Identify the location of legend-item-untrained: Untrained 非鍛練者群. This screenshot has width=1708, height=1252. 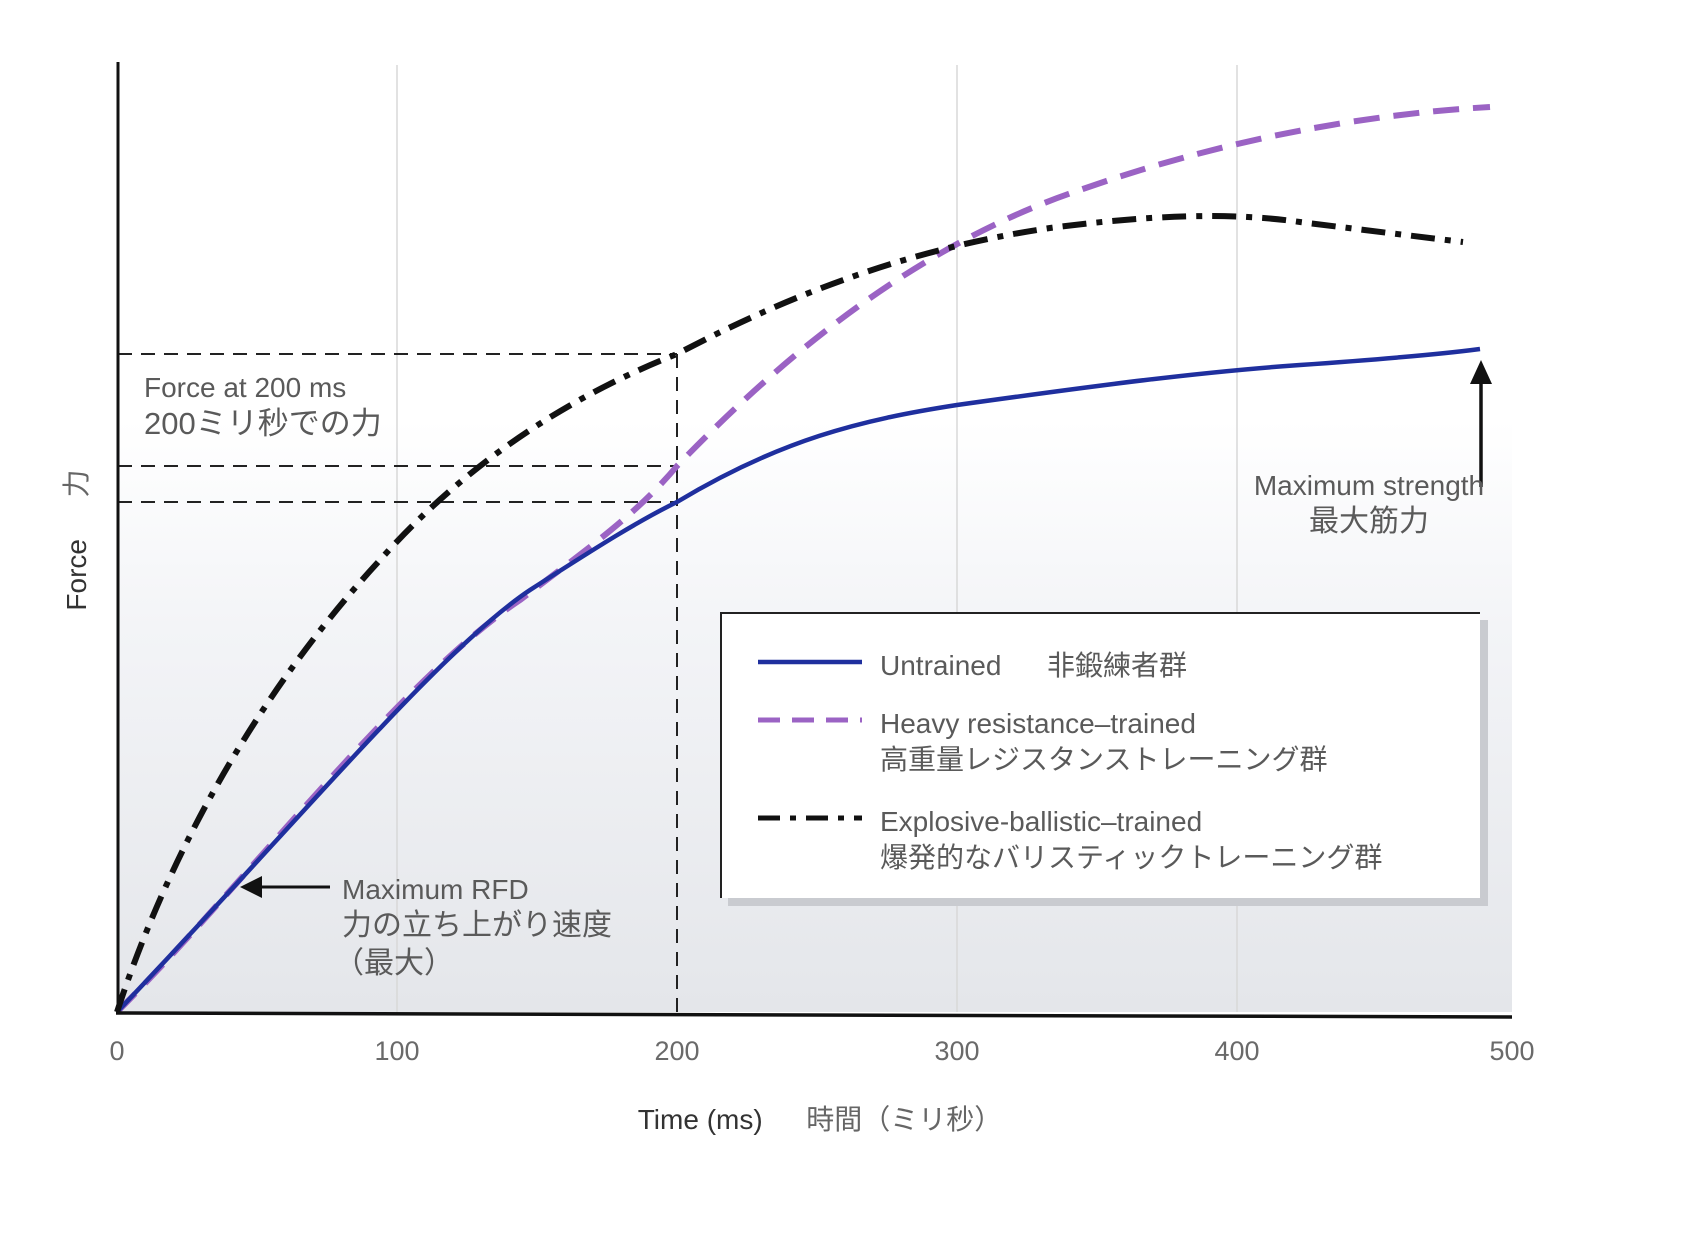
(972, 666).